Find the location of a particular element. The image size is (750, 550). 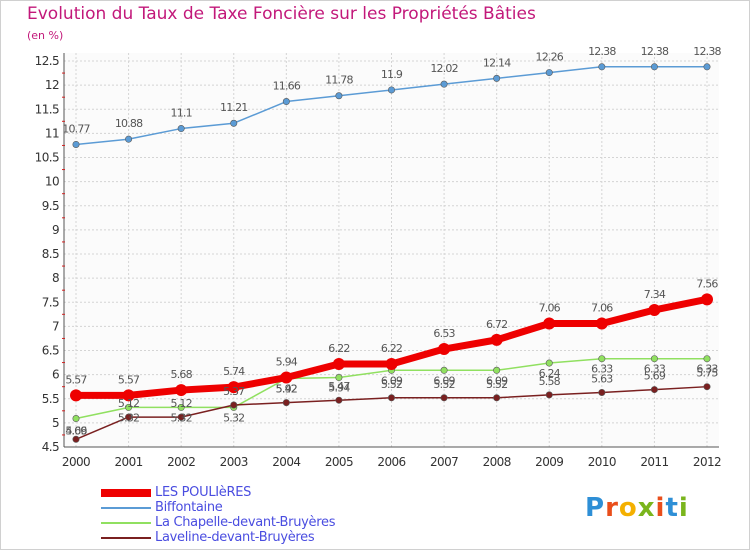

legend-item: Laveline-devant-Bruyères is located at coordinates (251, 537).